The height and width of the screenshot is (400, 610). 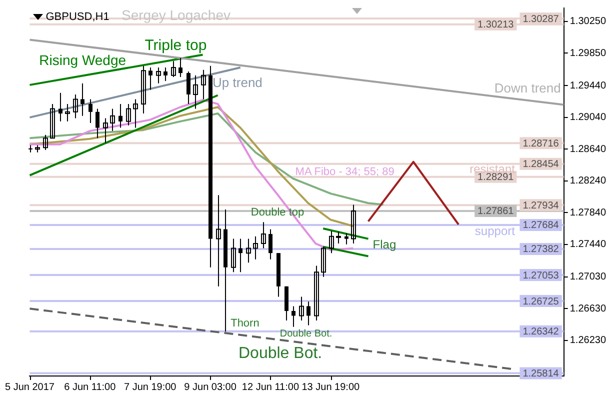 I want to click on y-tick-label: 1.26230, so click(x=588, y=340).